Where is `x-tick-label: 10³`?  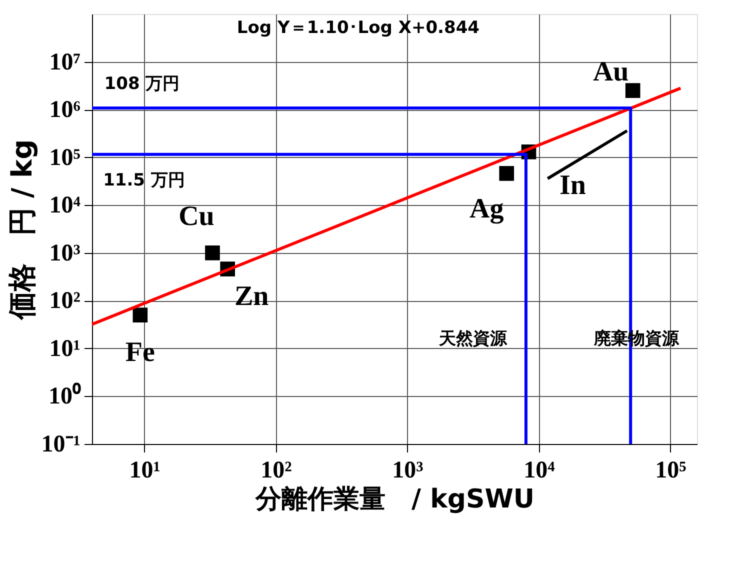
x-tick-label: 10³ is located at coordinates (408, 471).